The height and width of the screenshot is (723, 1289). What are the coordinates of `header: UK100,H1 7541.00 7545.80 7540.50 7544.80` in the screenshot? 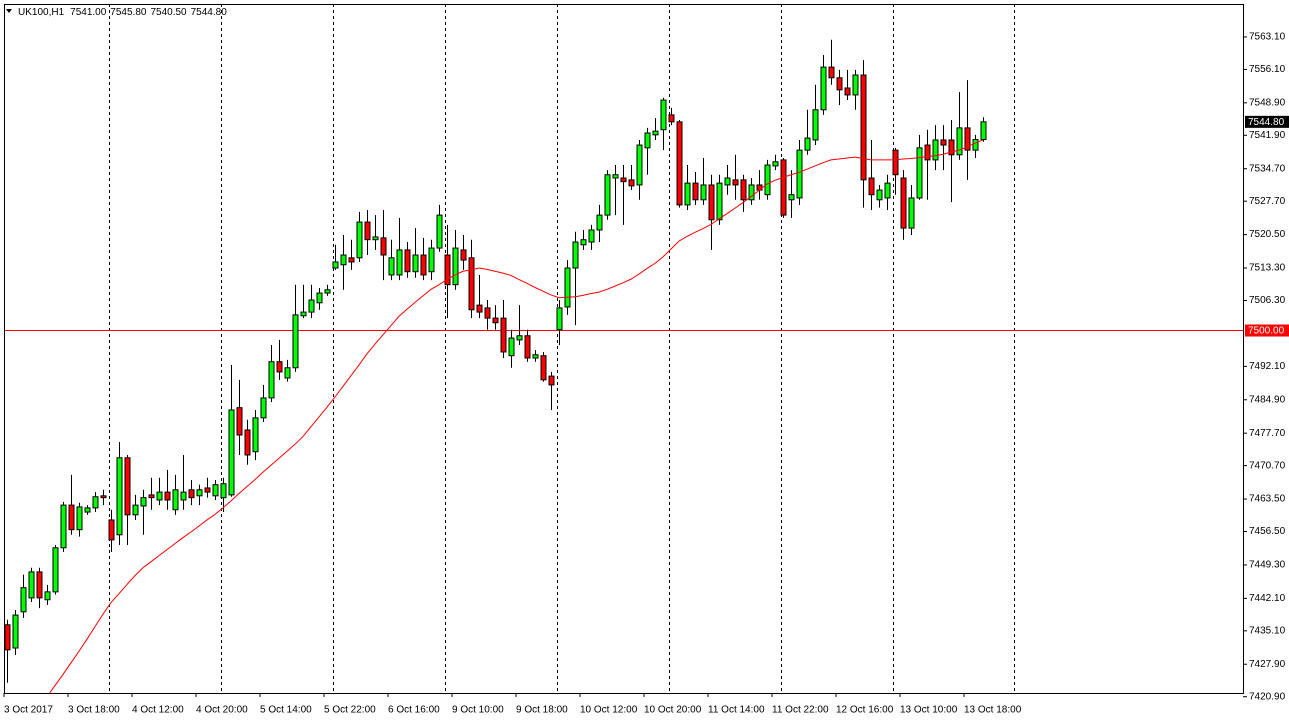 It's located at (122, 12).